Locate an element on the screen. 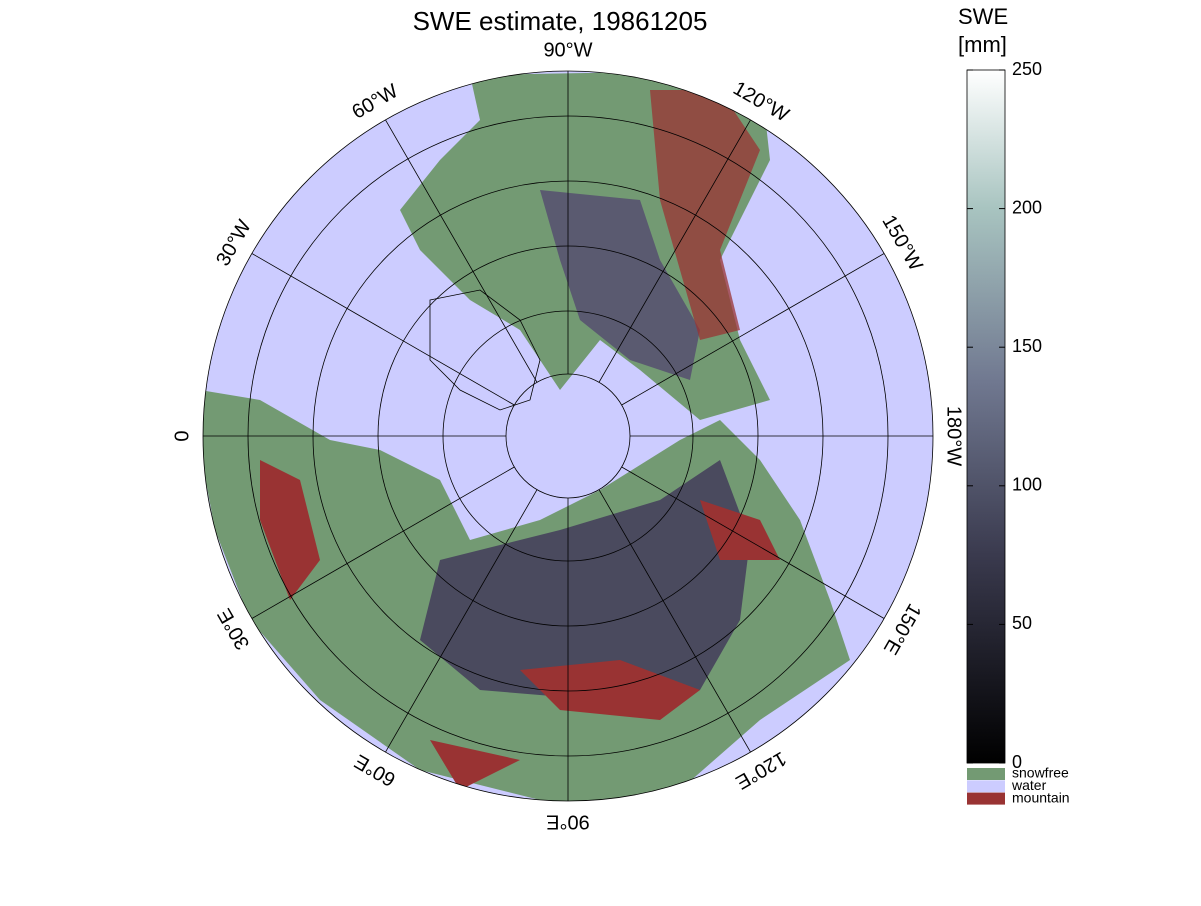 Image resolution: width=1201 pixels, height=906 pixels. colorbar-tick-label: 250 is located at coordinates (1027, 69).